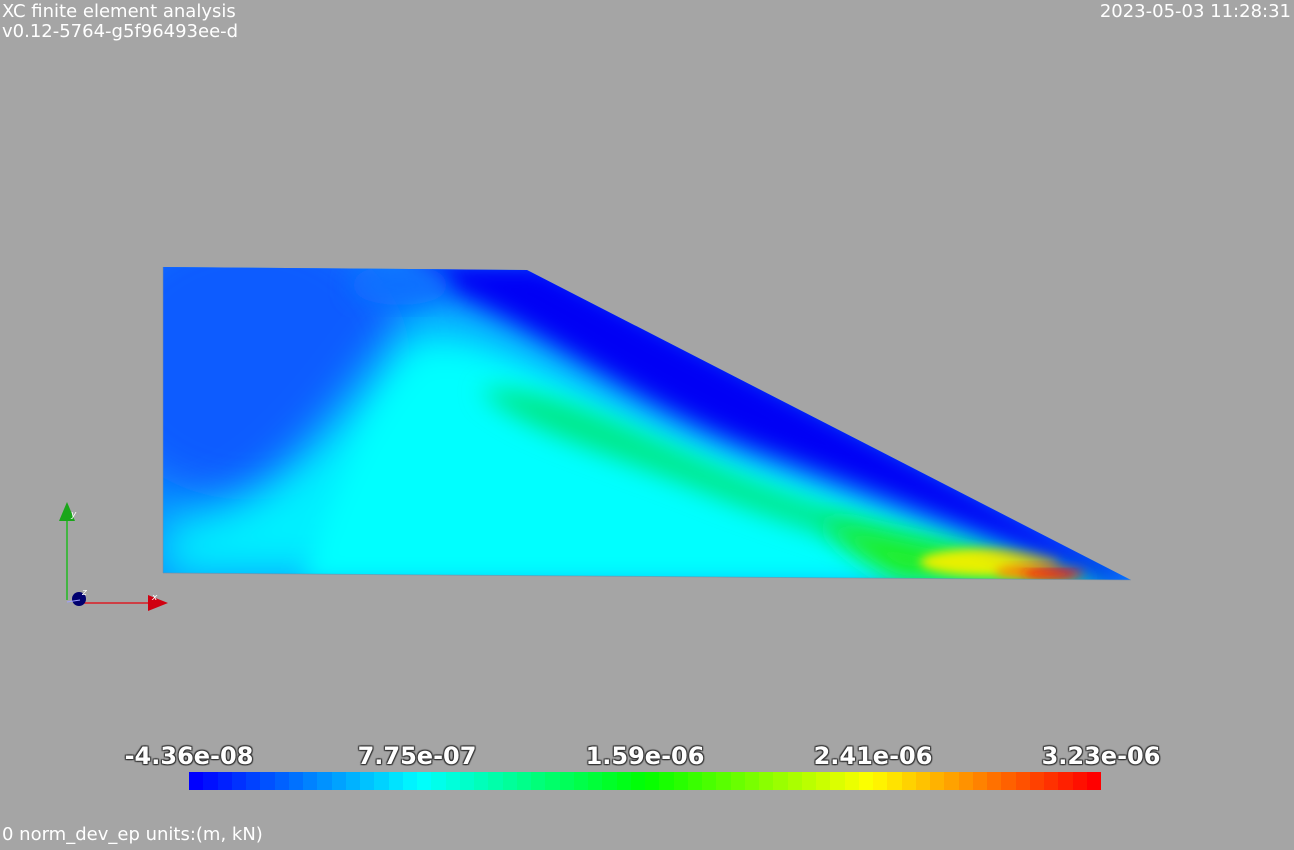 This screenshot has width=1294, height=850. What do you see at coordinates (132, 834) in the screenshot?
I see `result-caption: 0 norm_dev_ep units:(m, kN)` at bounding box center [132, 834].